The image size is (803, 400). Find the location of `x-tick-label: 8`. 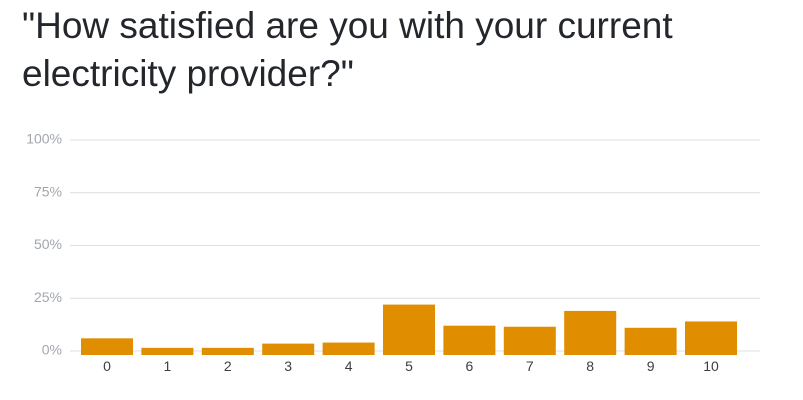

x-tick-label: 8 is located at coordinates (590, 366).